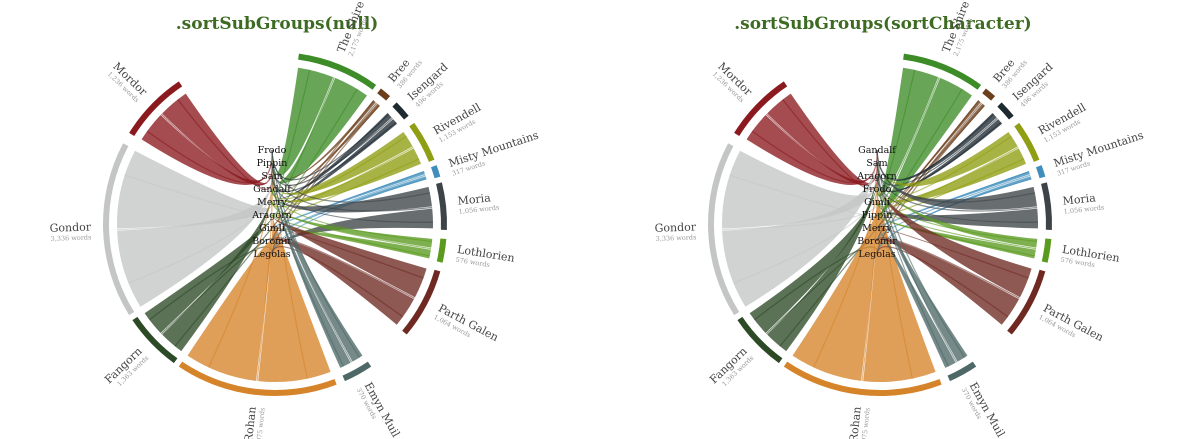 This screenshot has width=1200, height=439. Describe the element at coordinates (876, 176) in the screenshot. I see `character-label: Aragorn` at that location.